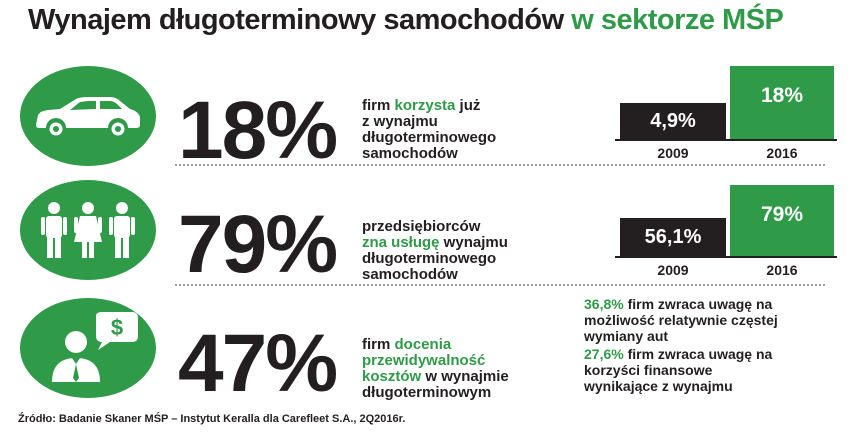  What do you see at coordinates (424, 360) in the screenshot?
I see `row3-desc-line2: przewidywalność` at bounding box center [424, 360].